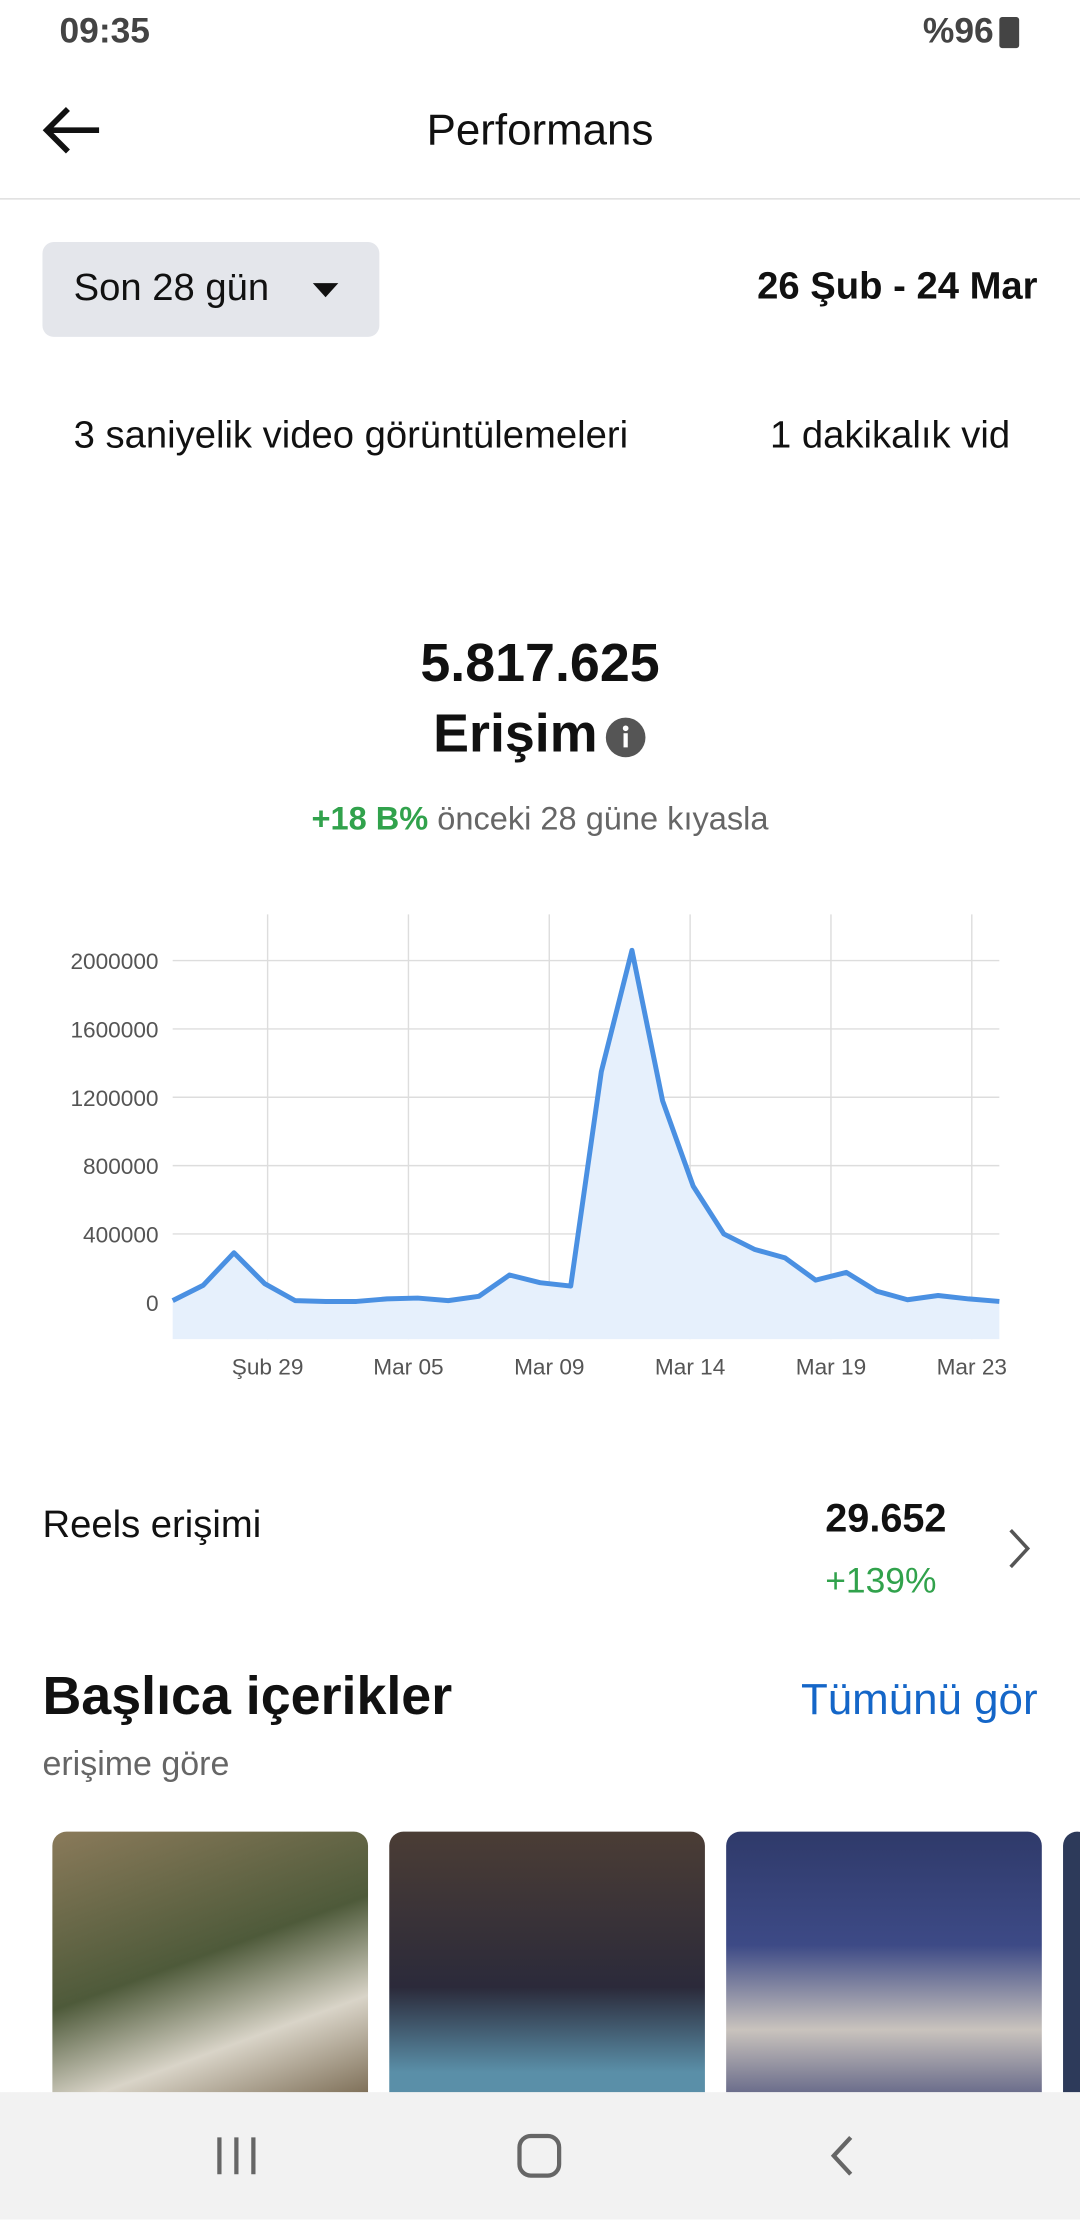 The image size is (1080, 2220). Describe the element at coordinates (890, 434) in the screenshot. I see `tab: 1 dakikalık vid` at that location.